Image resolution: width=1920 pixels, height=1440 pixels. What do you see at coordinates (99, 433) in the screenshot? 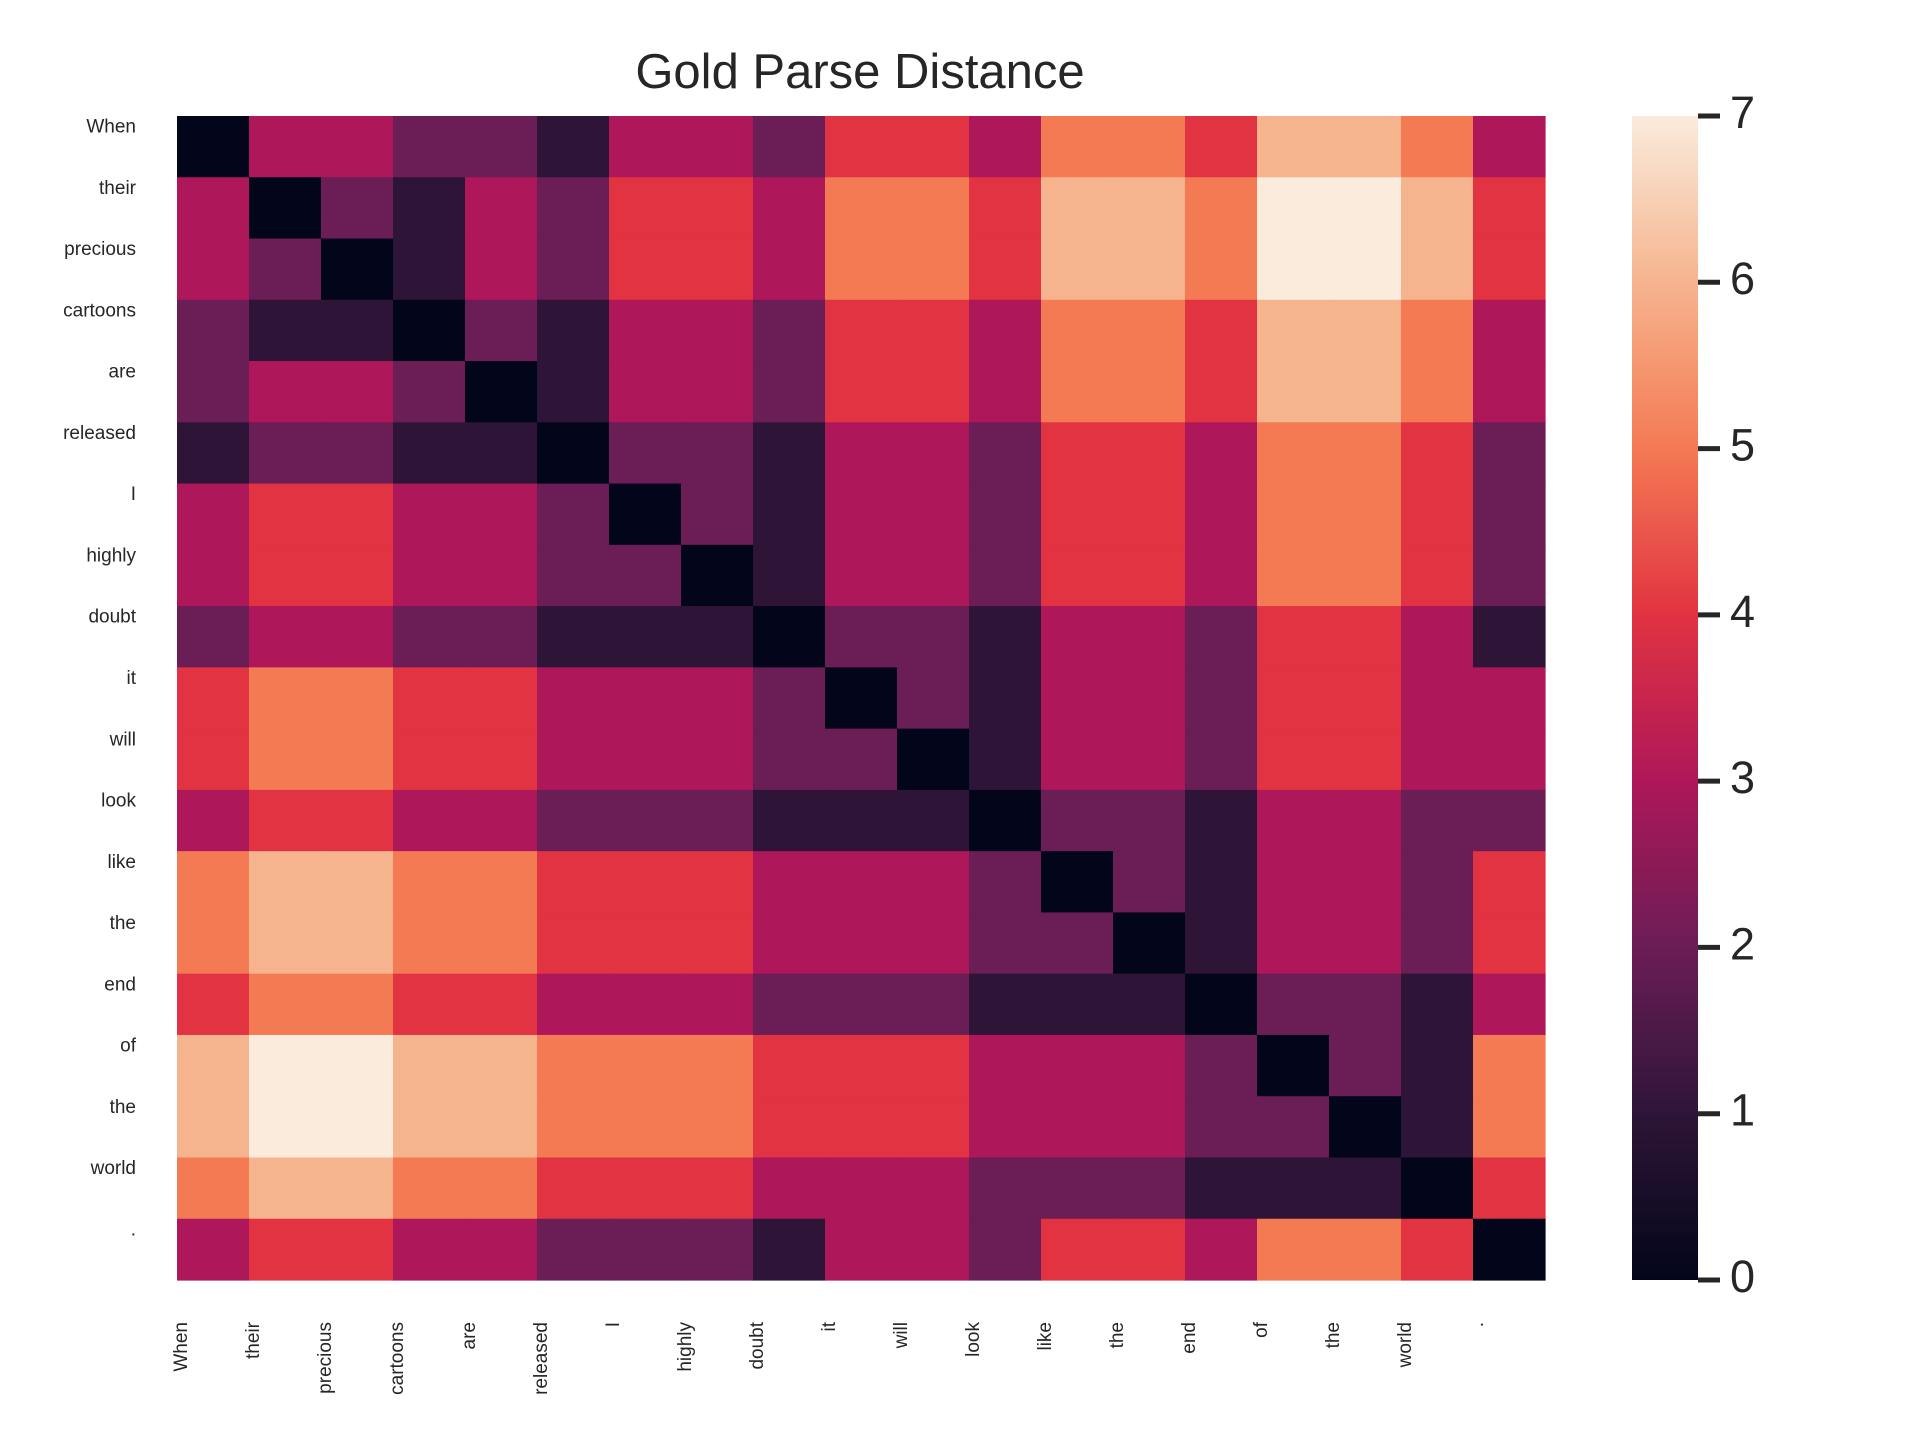
I see `y-tick-label: released` at bounding box center [99, 433].